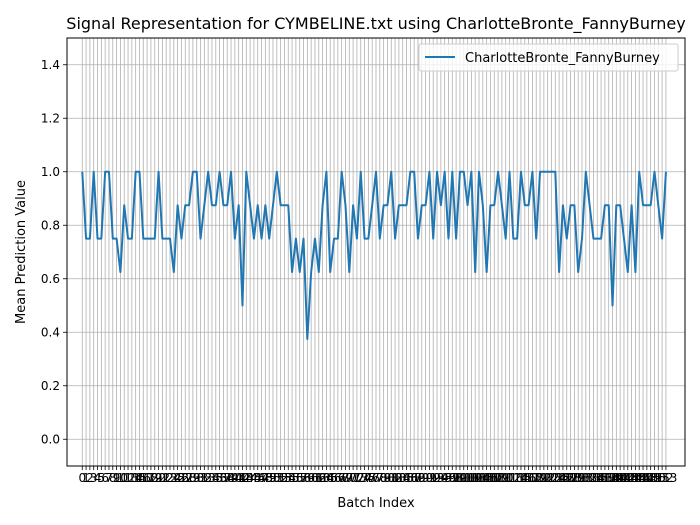 This screenshot has height=525, width=700. Describe the element at coordinates (50, 65) in the screenshot. I see `y-tick-label: 1.4` at that location.